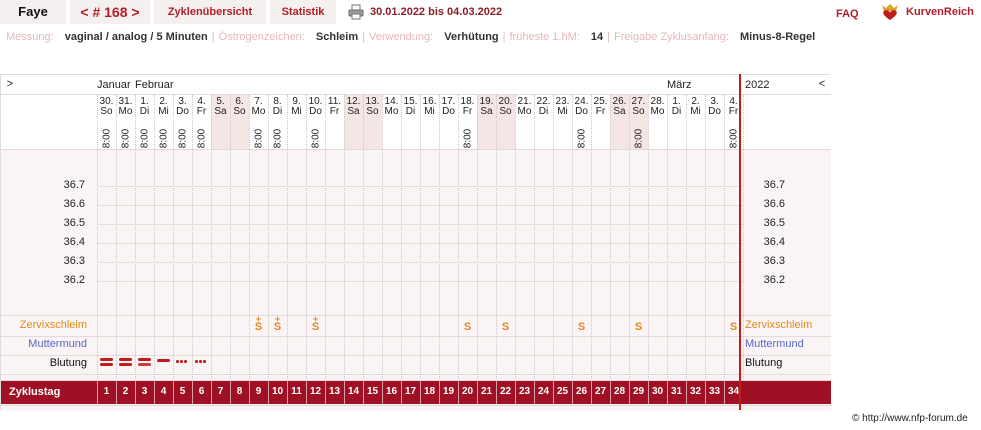 The width and height of the screenshot is (981, 430). I want to click on month-label: Februar, so click(154, 85).